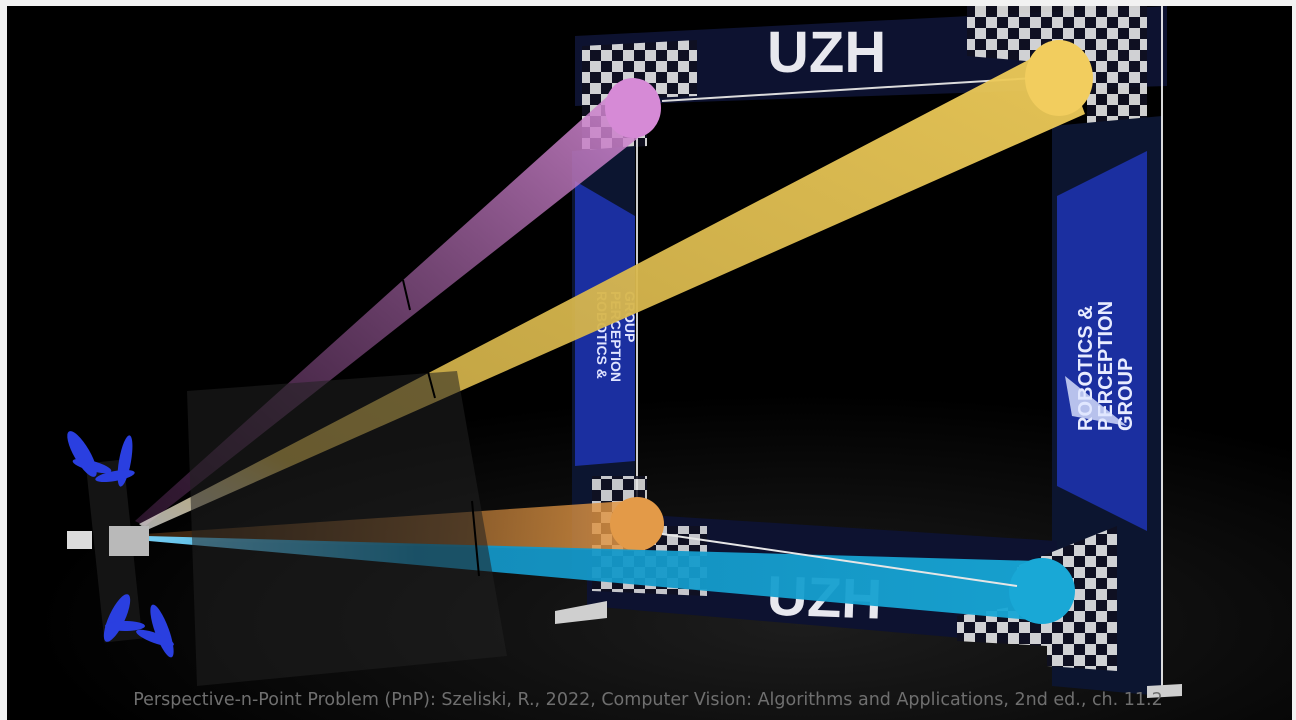 The width and height of the screenshot is (1296, 720). What do you see at coordinates (347, 528) in the screenshot?
I see `image-plane` at bounding box center [347, 528].